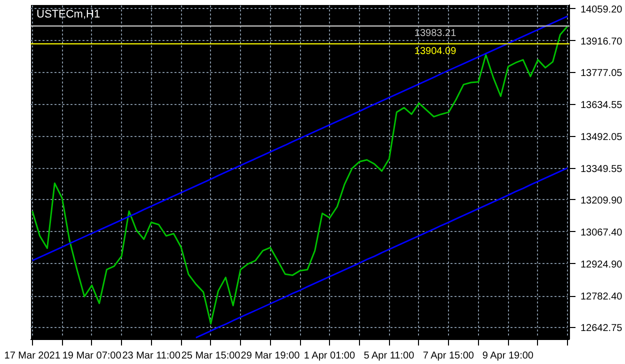  Describe the element at coordinates (601, 297) in the screenshot. I see `y-tick-label: 12782.40` at that location.